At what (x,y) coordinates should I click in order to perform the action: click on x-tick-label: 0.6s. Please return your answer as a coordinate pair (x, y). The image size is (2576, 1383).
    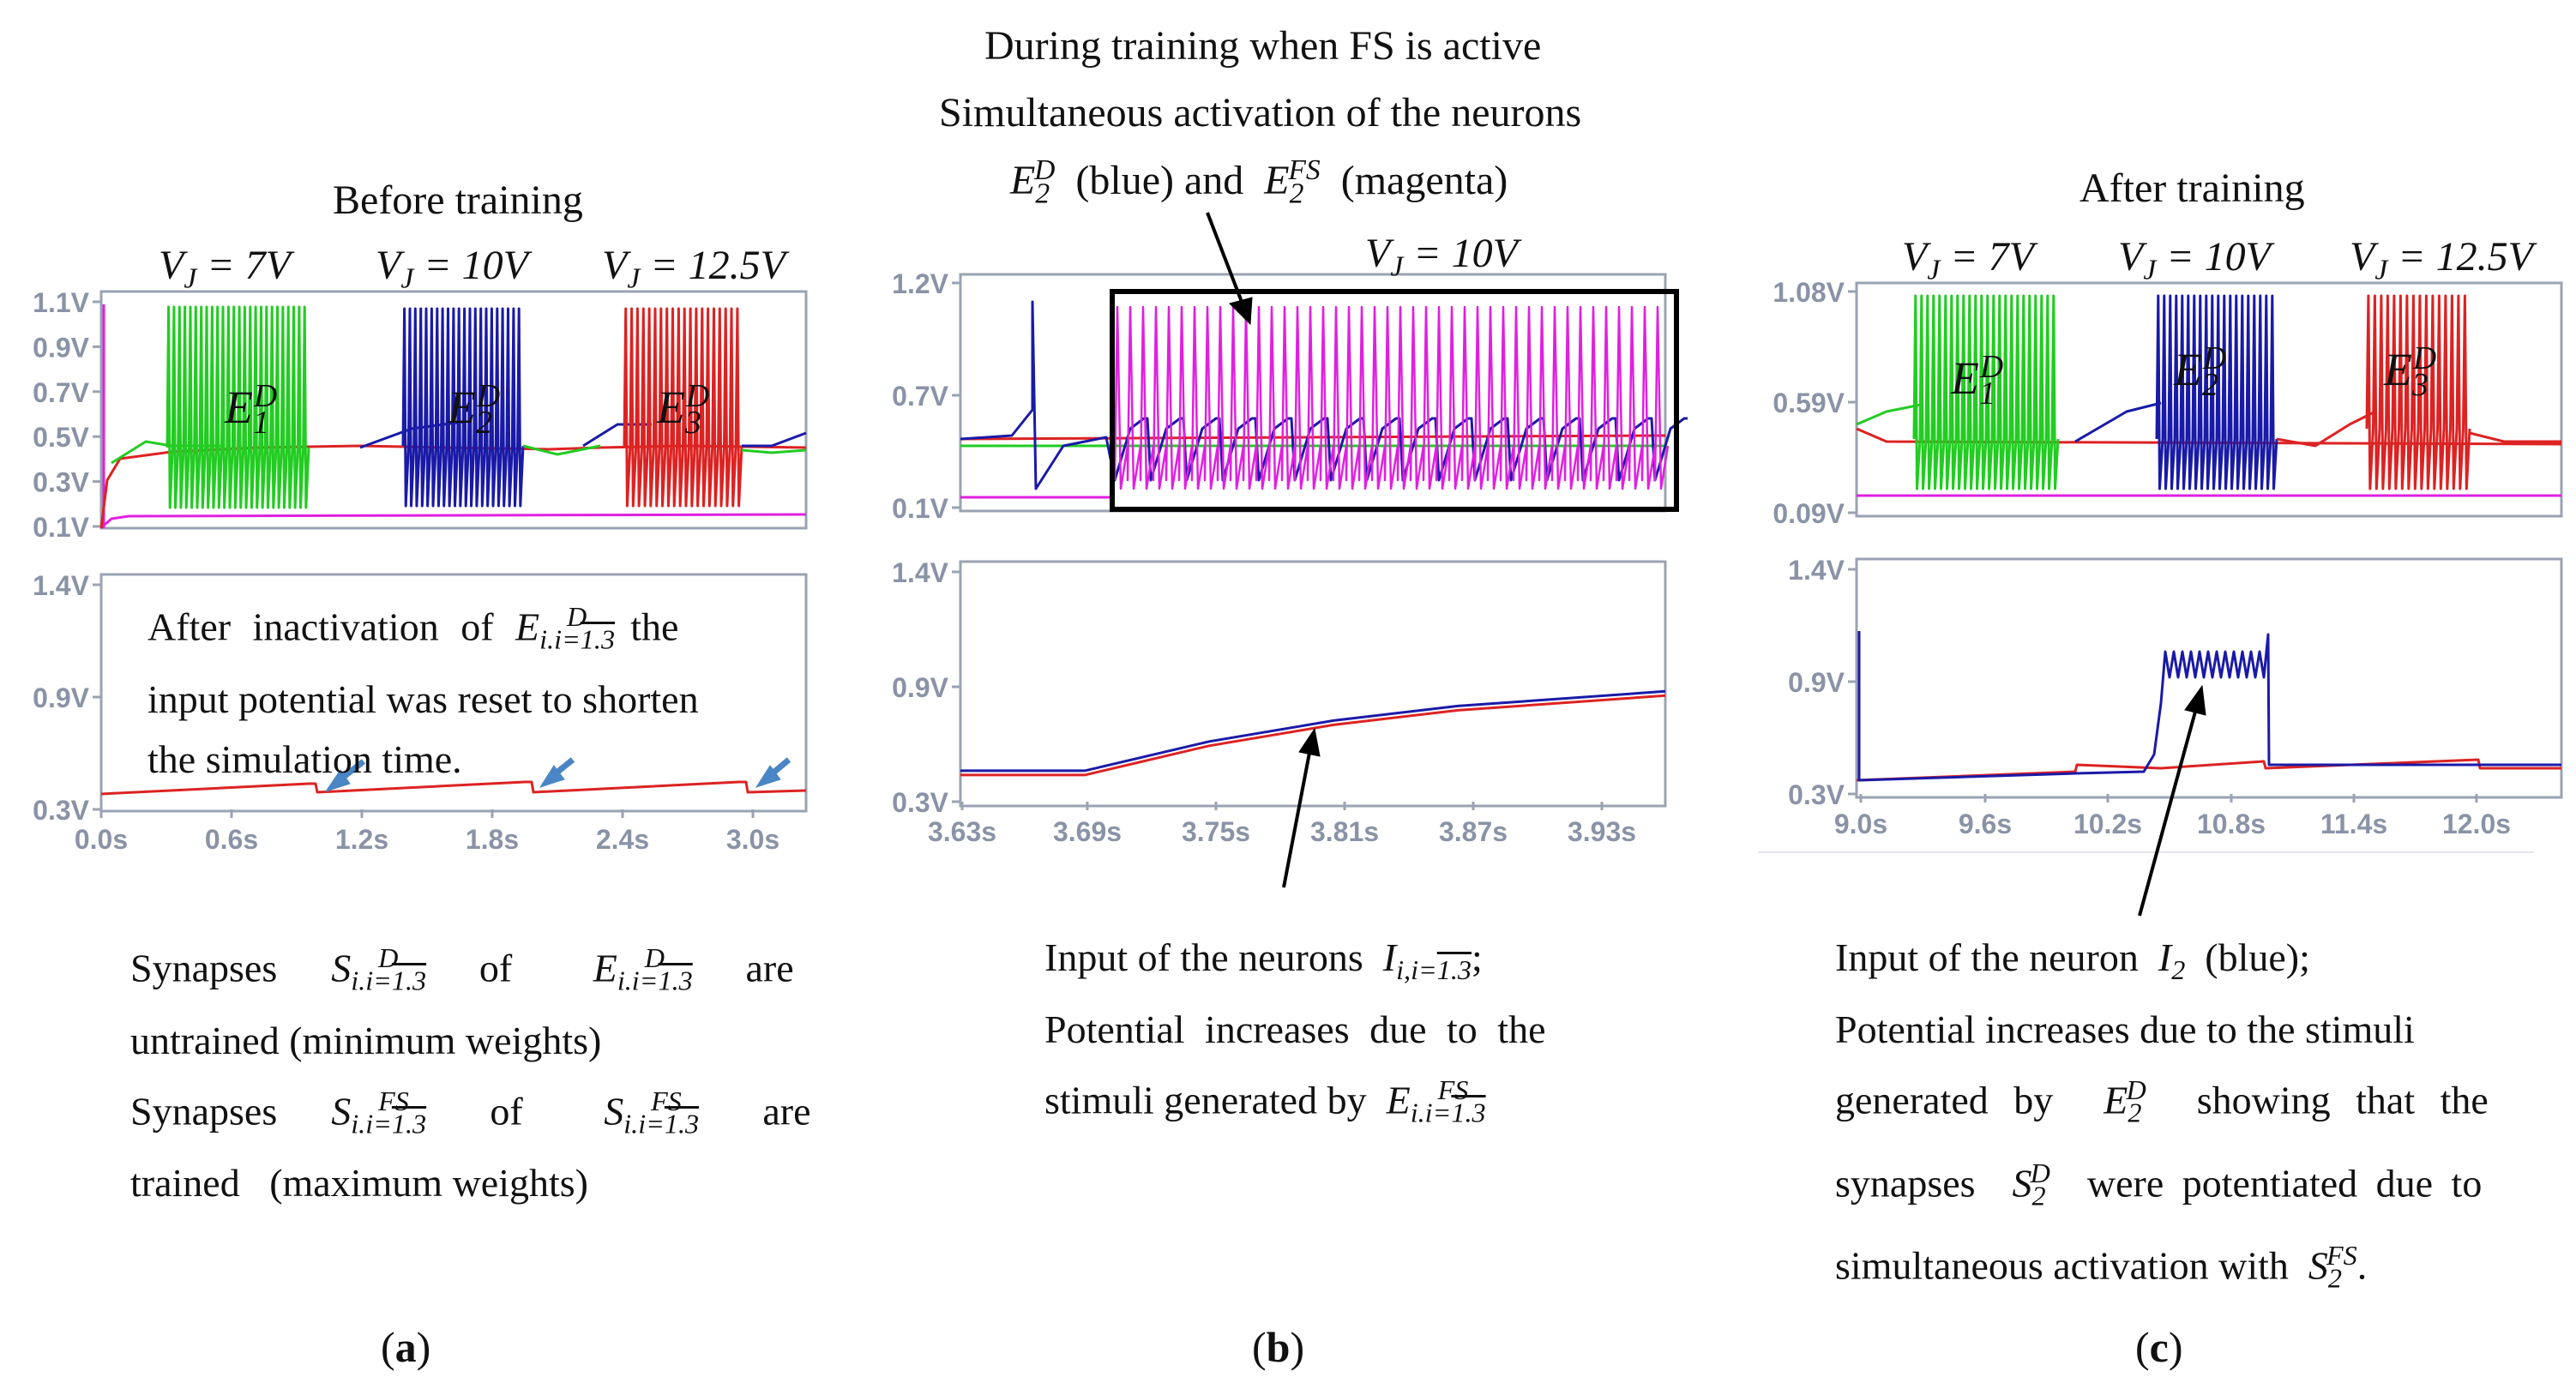
    Looking at the image, I should click on (231, 839).